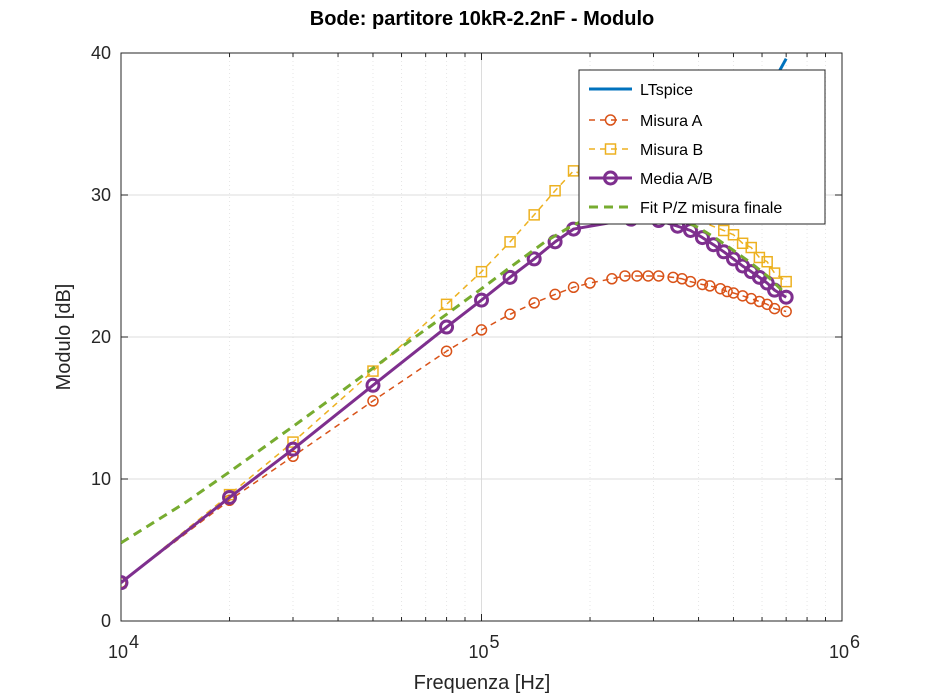 The height and width of the screenshot is (697, 930). I want to click on legend-samples, so click(610, 148).